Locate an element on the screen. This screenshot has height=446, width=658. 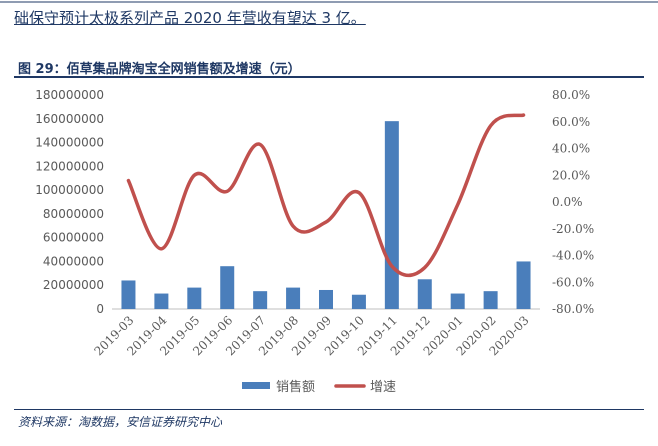
right-tick-label: 0.0% is located at coordinates (567, 202).